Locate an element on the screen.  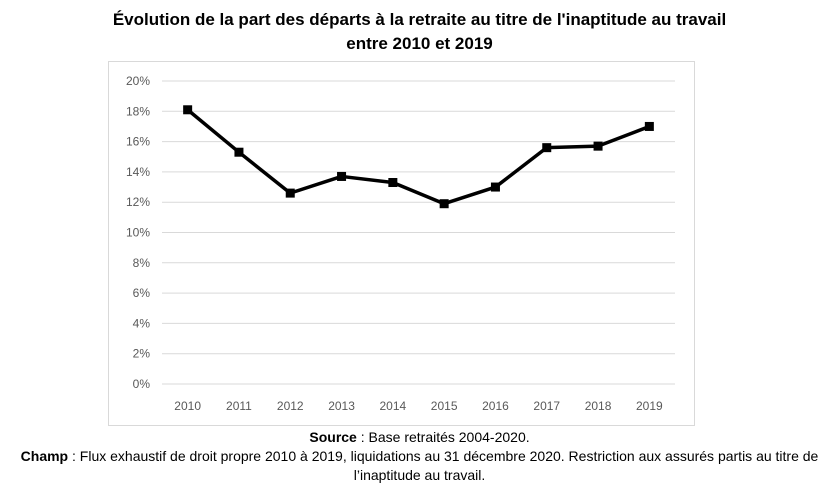
x-tick-label: 2018 is located at coordinates (598, 406).